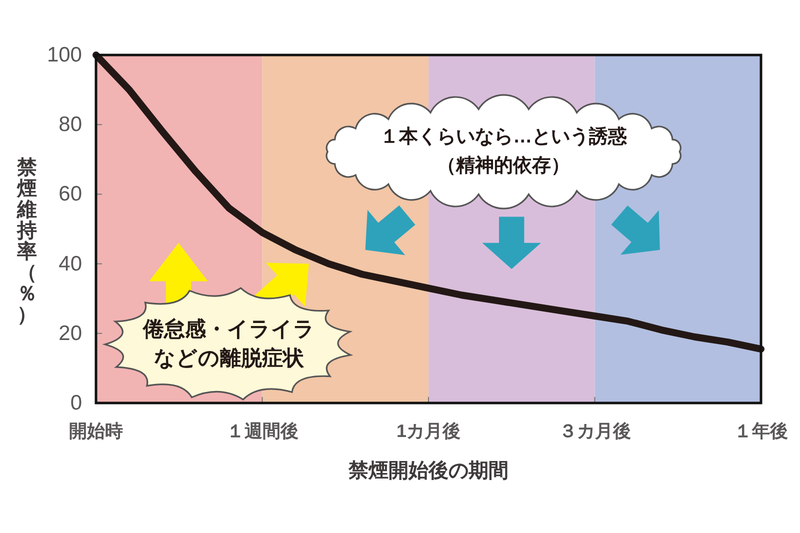 The width and height of the screenshot is (800, 533). What do you see at coordinates (70, 264) in the screenshot?
I see `y-tick-label: 40` at bounding box center [70, 264].